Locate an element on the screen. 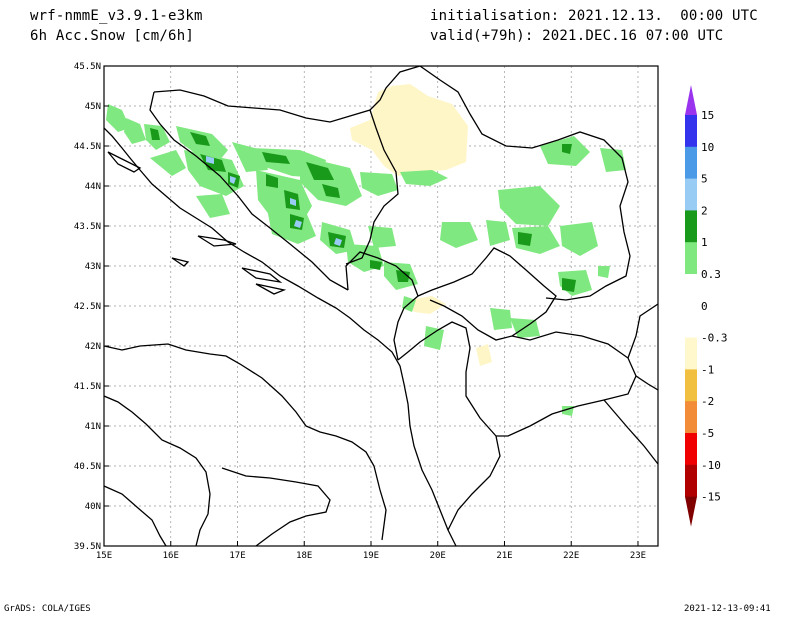 The width and height of the screenshot is (800, 618). lon-tick-label: 17E is located at coordinates (237, 556).